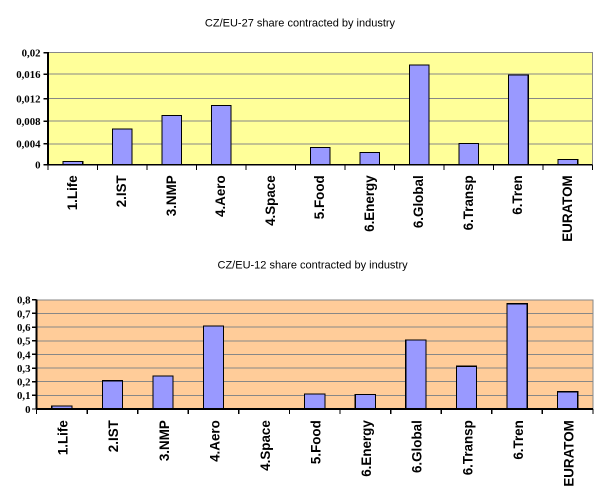  What do you see at coordinates (313, 266) in the screenshot?
I see `svg-text:CZ/EU-12 share contracted by i: CZ/EU-12 share contracted by industry` at bounding box center [313, 266].